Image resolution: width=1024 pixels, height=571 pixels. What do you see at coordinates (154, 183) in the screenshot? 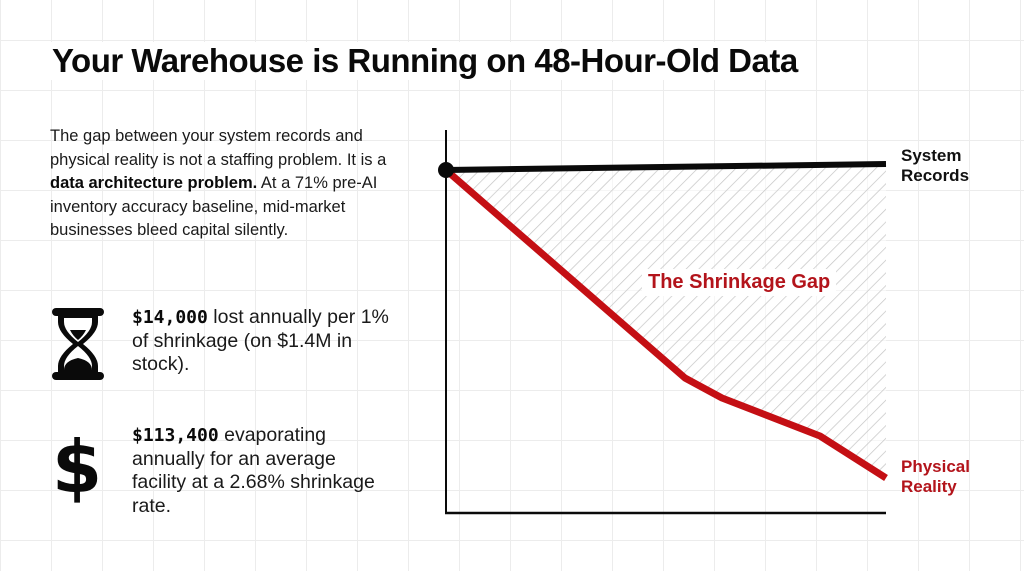
I see `intro-emphasis: data architecture problem.` at bounding box center [154, 183].